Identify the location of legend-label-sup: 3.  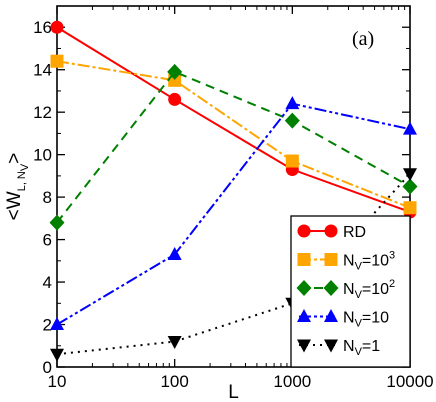
(392, 256).